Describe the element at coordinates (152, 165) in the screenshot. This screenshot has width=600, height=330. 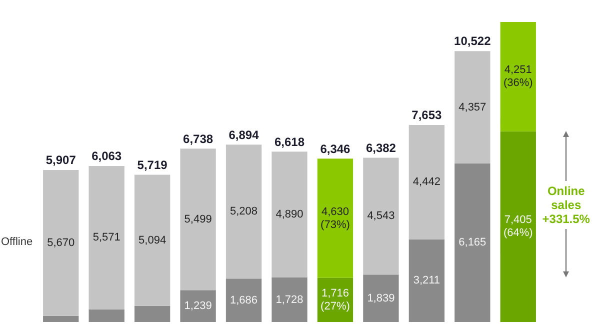
I see `total-label: 5,719` at that location.